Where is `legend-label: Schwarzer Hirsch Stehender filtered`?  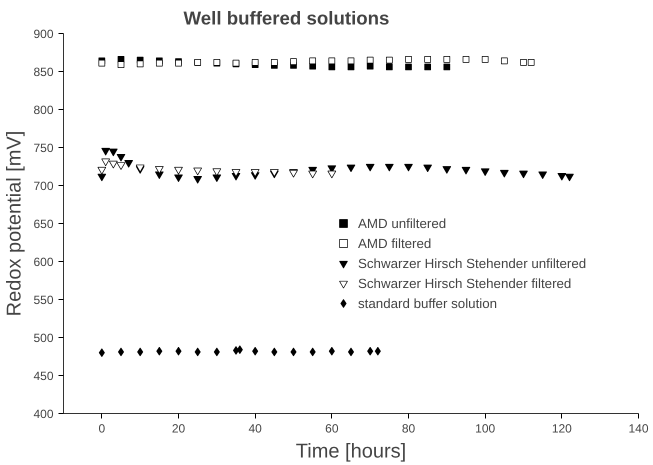 legend-label: Schwarzer Hirsch Stehender filtered is located at coordinates (465, 283).